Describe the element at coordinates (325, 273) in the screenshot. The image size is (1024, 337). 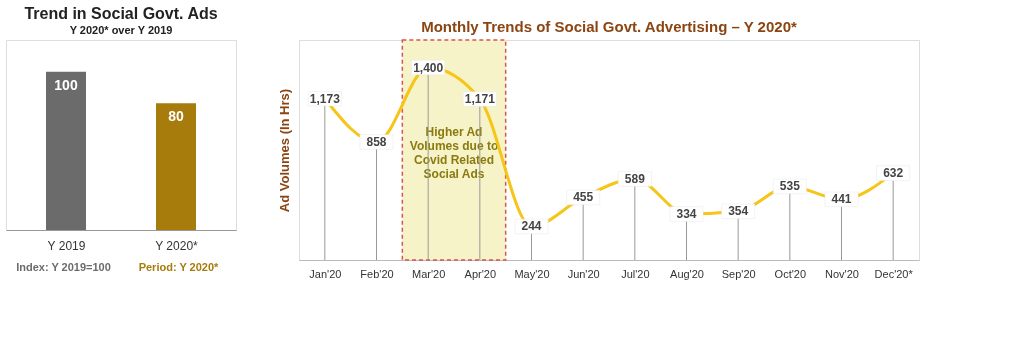
I see `x-tick-label: Jan'20` at that location.